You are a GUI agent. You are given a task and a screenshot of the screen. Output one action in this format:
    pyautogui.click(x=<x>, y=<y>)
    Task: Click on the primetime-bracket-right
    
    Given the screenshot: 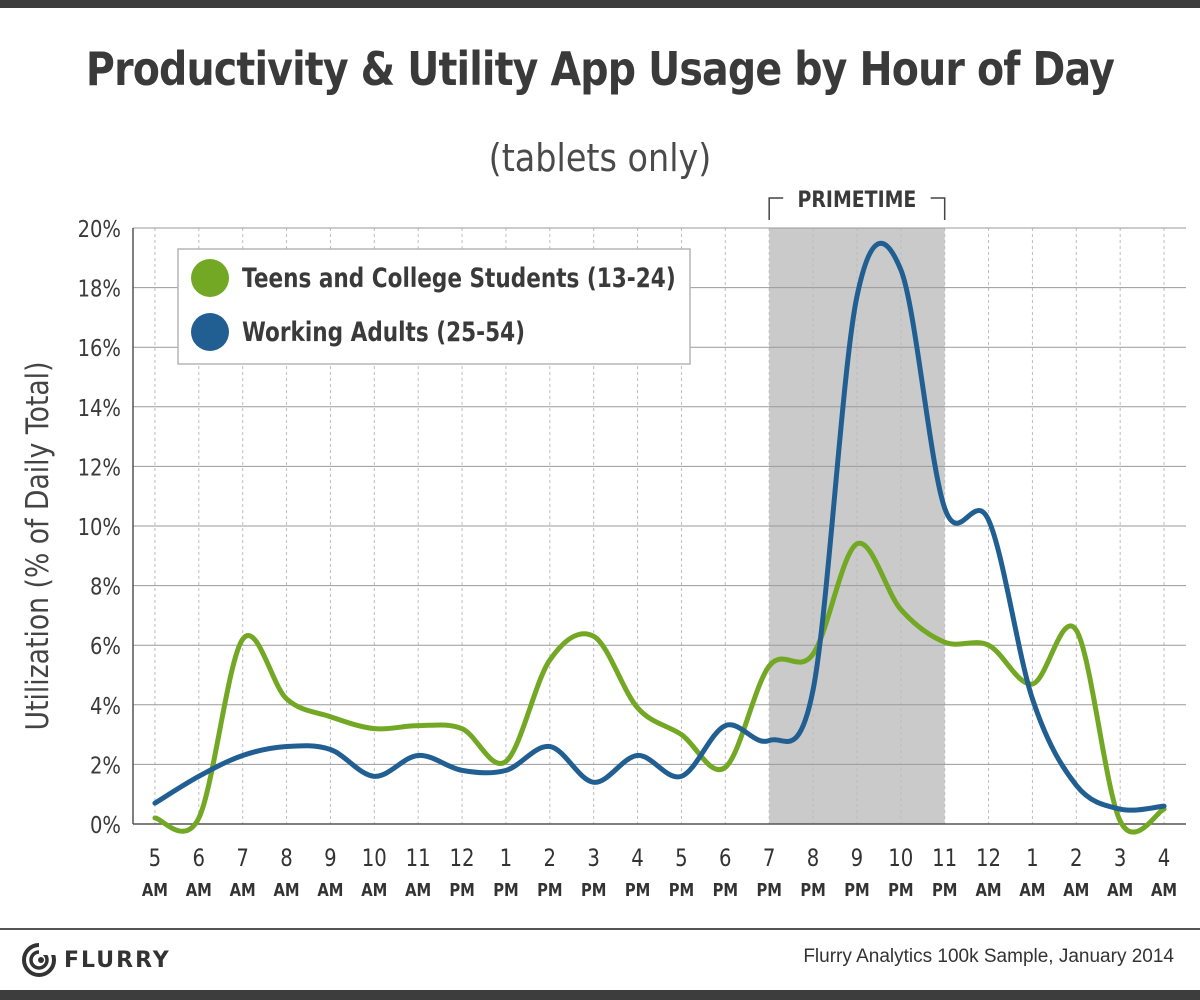 What is the action you would take?
    pyautogui.click(x=938, y=208)
    